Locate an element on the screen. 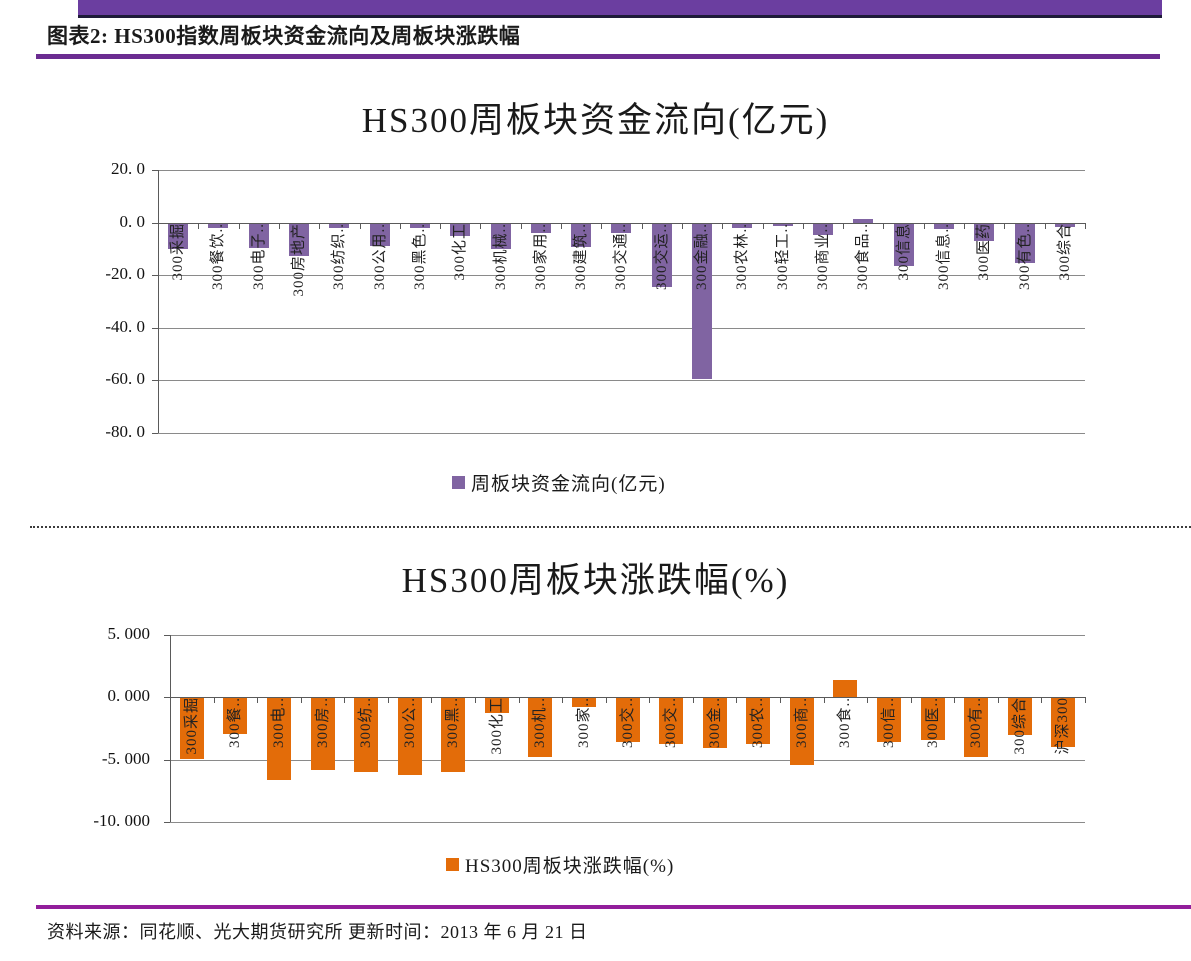 The image size is (1191, 961). y-axis-line is located at coordinates (158, 301).